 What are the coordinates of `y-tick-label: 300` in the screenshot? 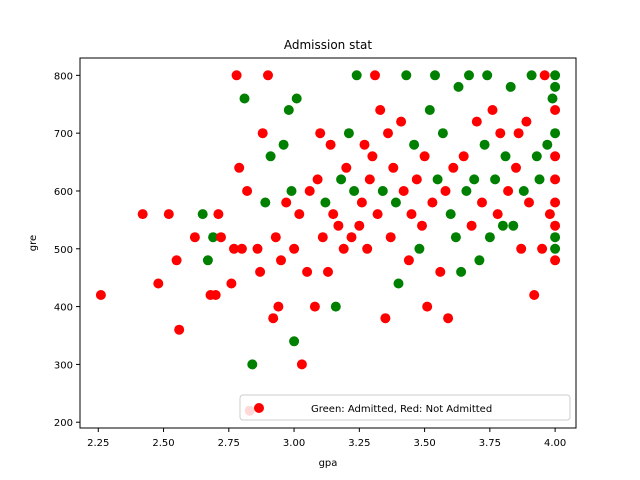 It's located at (63, 365).